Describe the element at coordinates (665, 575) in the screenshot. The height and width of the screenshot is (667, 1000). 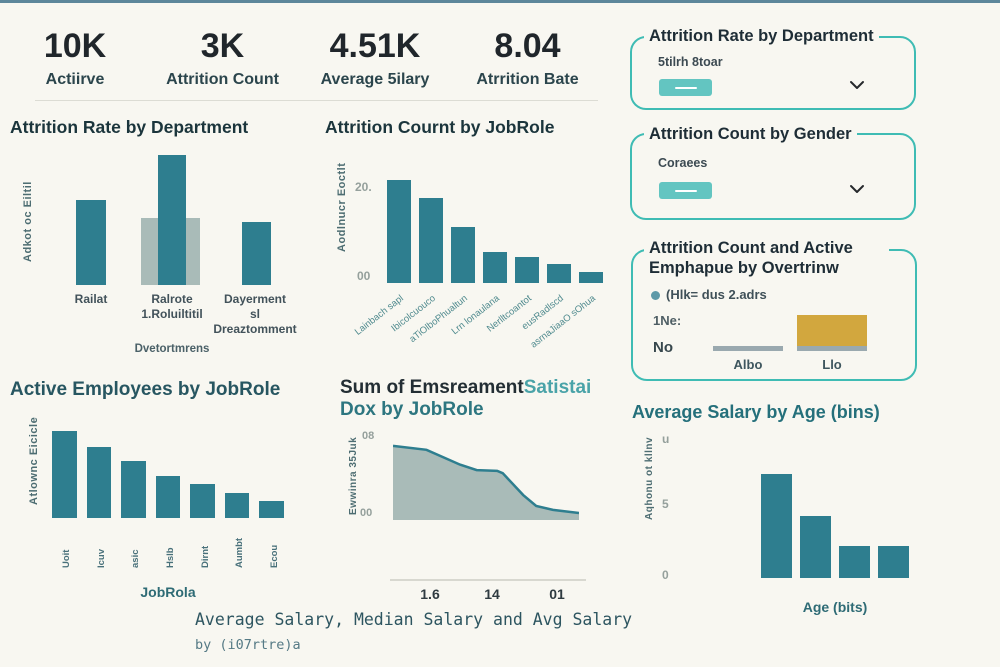
I see `y-tick: 0` at that location.